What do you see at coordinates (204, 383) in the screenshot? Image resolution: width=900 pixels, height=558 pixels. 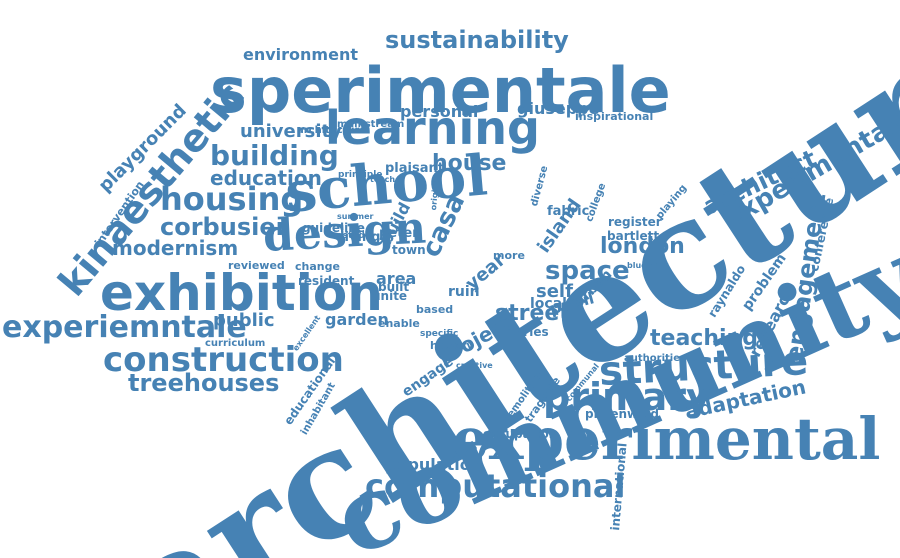 I see `word-treehouses: treehouses` at bounding box center [204, 383].